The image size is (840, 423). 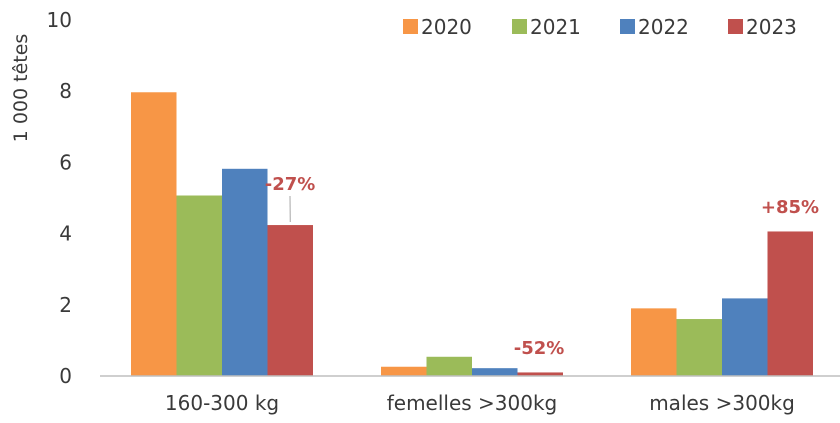 I want to click on y-tick-label: 2, so click(x=65, y=305).